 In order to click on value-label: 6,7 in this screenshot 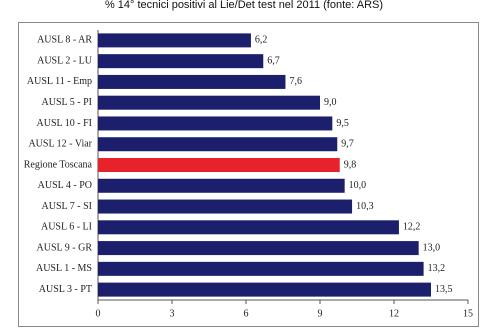, I will do `click(273, 60)`.